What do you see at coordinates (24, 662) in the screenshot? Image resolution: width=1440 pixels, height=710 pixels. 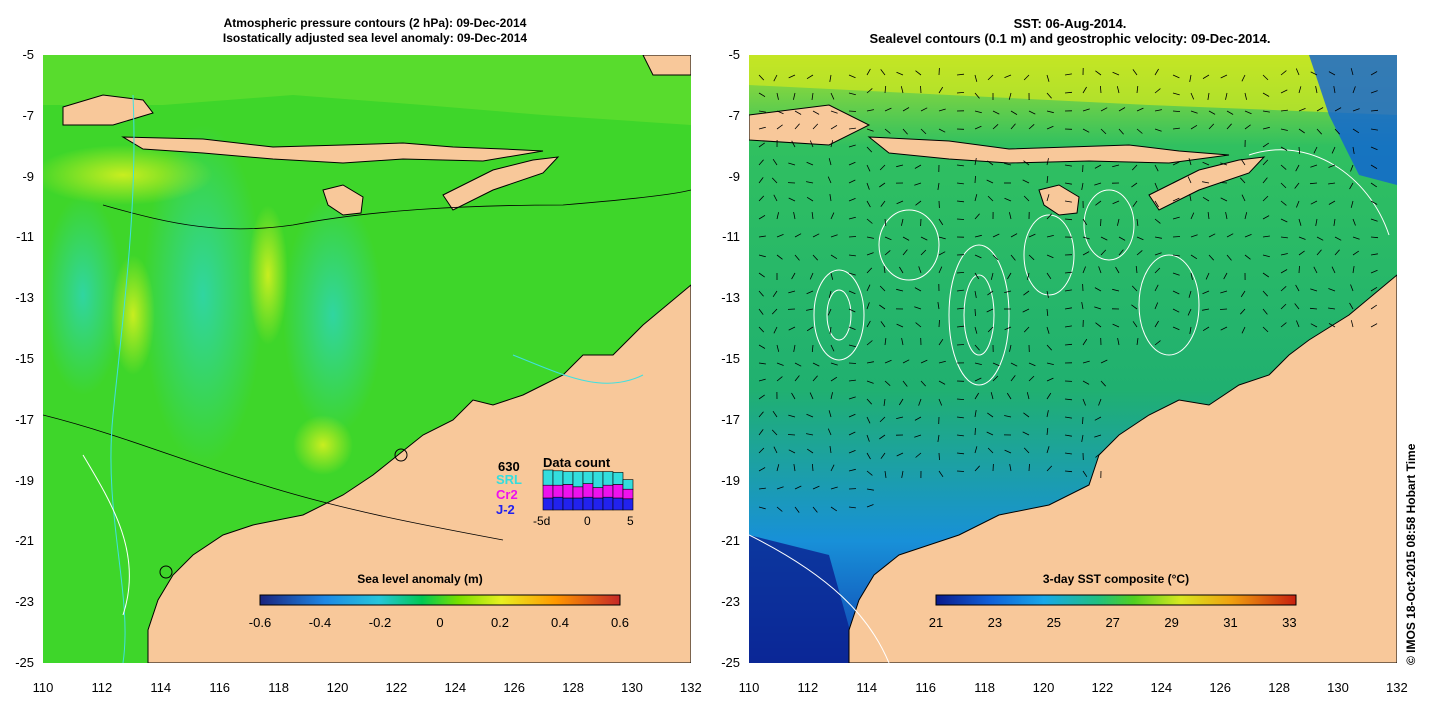 I see `lat-tick-label: -25` at bounding box center [24, 662].